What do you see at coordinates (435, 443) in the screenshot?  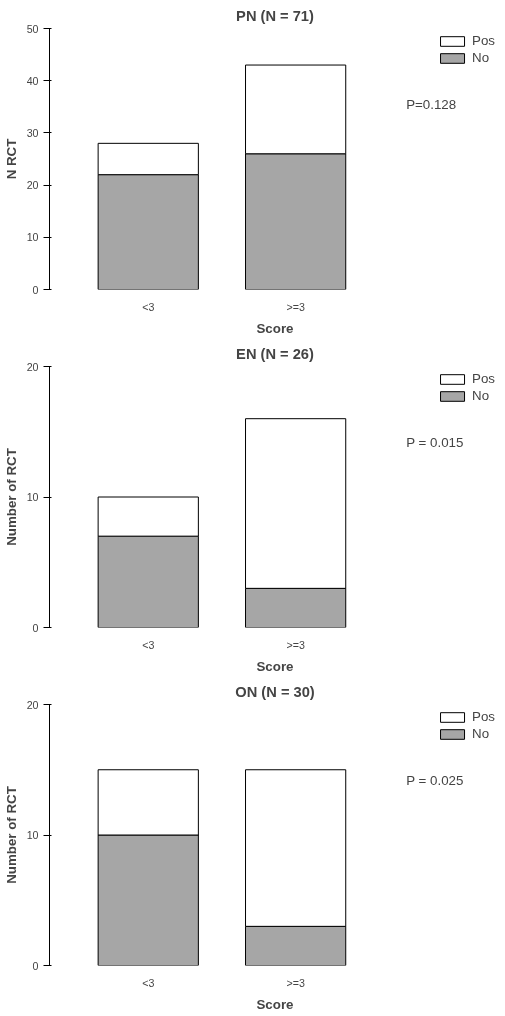 I see `text: P = 0.015` at bounding box center [435, 443].